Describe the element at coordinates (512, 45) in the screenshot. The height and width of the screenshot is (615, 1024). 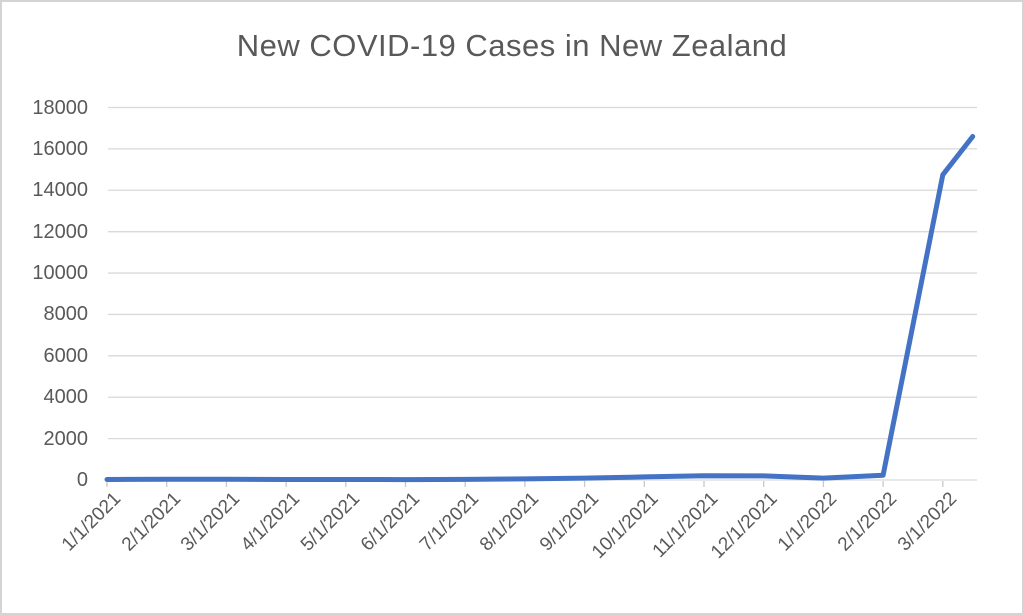
I see `chart-title: New COVID-19 Cases in New Zealand` at that location.